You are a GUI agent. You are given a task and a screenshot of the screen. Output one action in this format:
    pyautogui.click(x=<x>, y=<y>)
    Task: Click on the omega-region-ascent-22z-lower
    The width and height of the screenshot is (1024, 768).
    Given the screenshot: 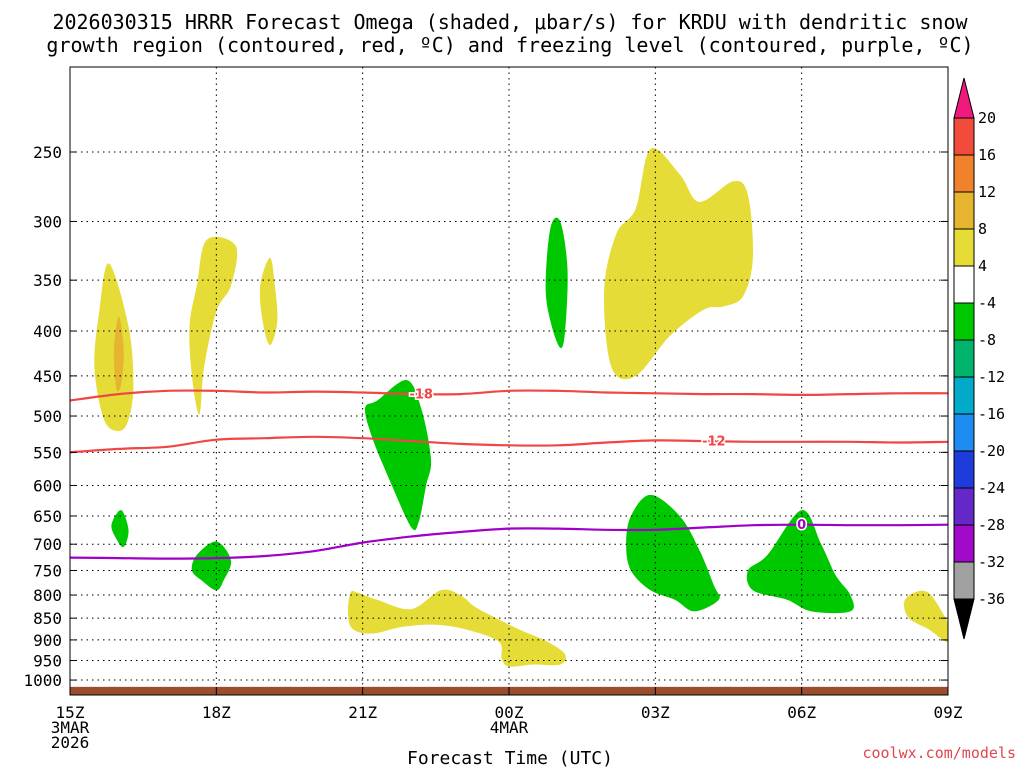 What is the action you would take?
    pyautogui.click(x=456, y=628)
    